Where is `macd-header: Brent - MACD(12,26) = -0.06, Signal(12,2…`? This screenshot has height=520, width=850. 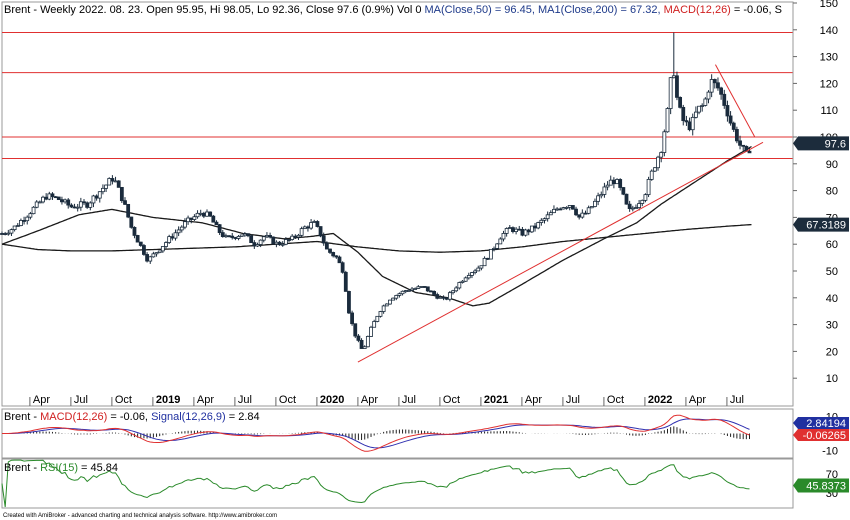 macd-header: Brent - MACD(12,26) = -0.06, Signal(12,2… is located at coordinates (132, 417).